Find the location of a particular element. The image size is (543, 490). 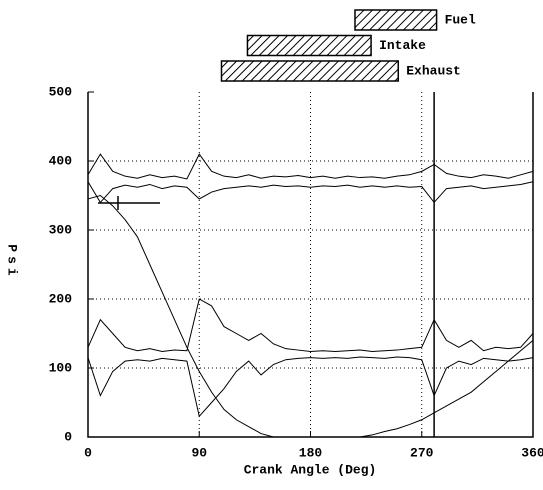

y-tick-label: 300 is located at coordinates (61, 229).